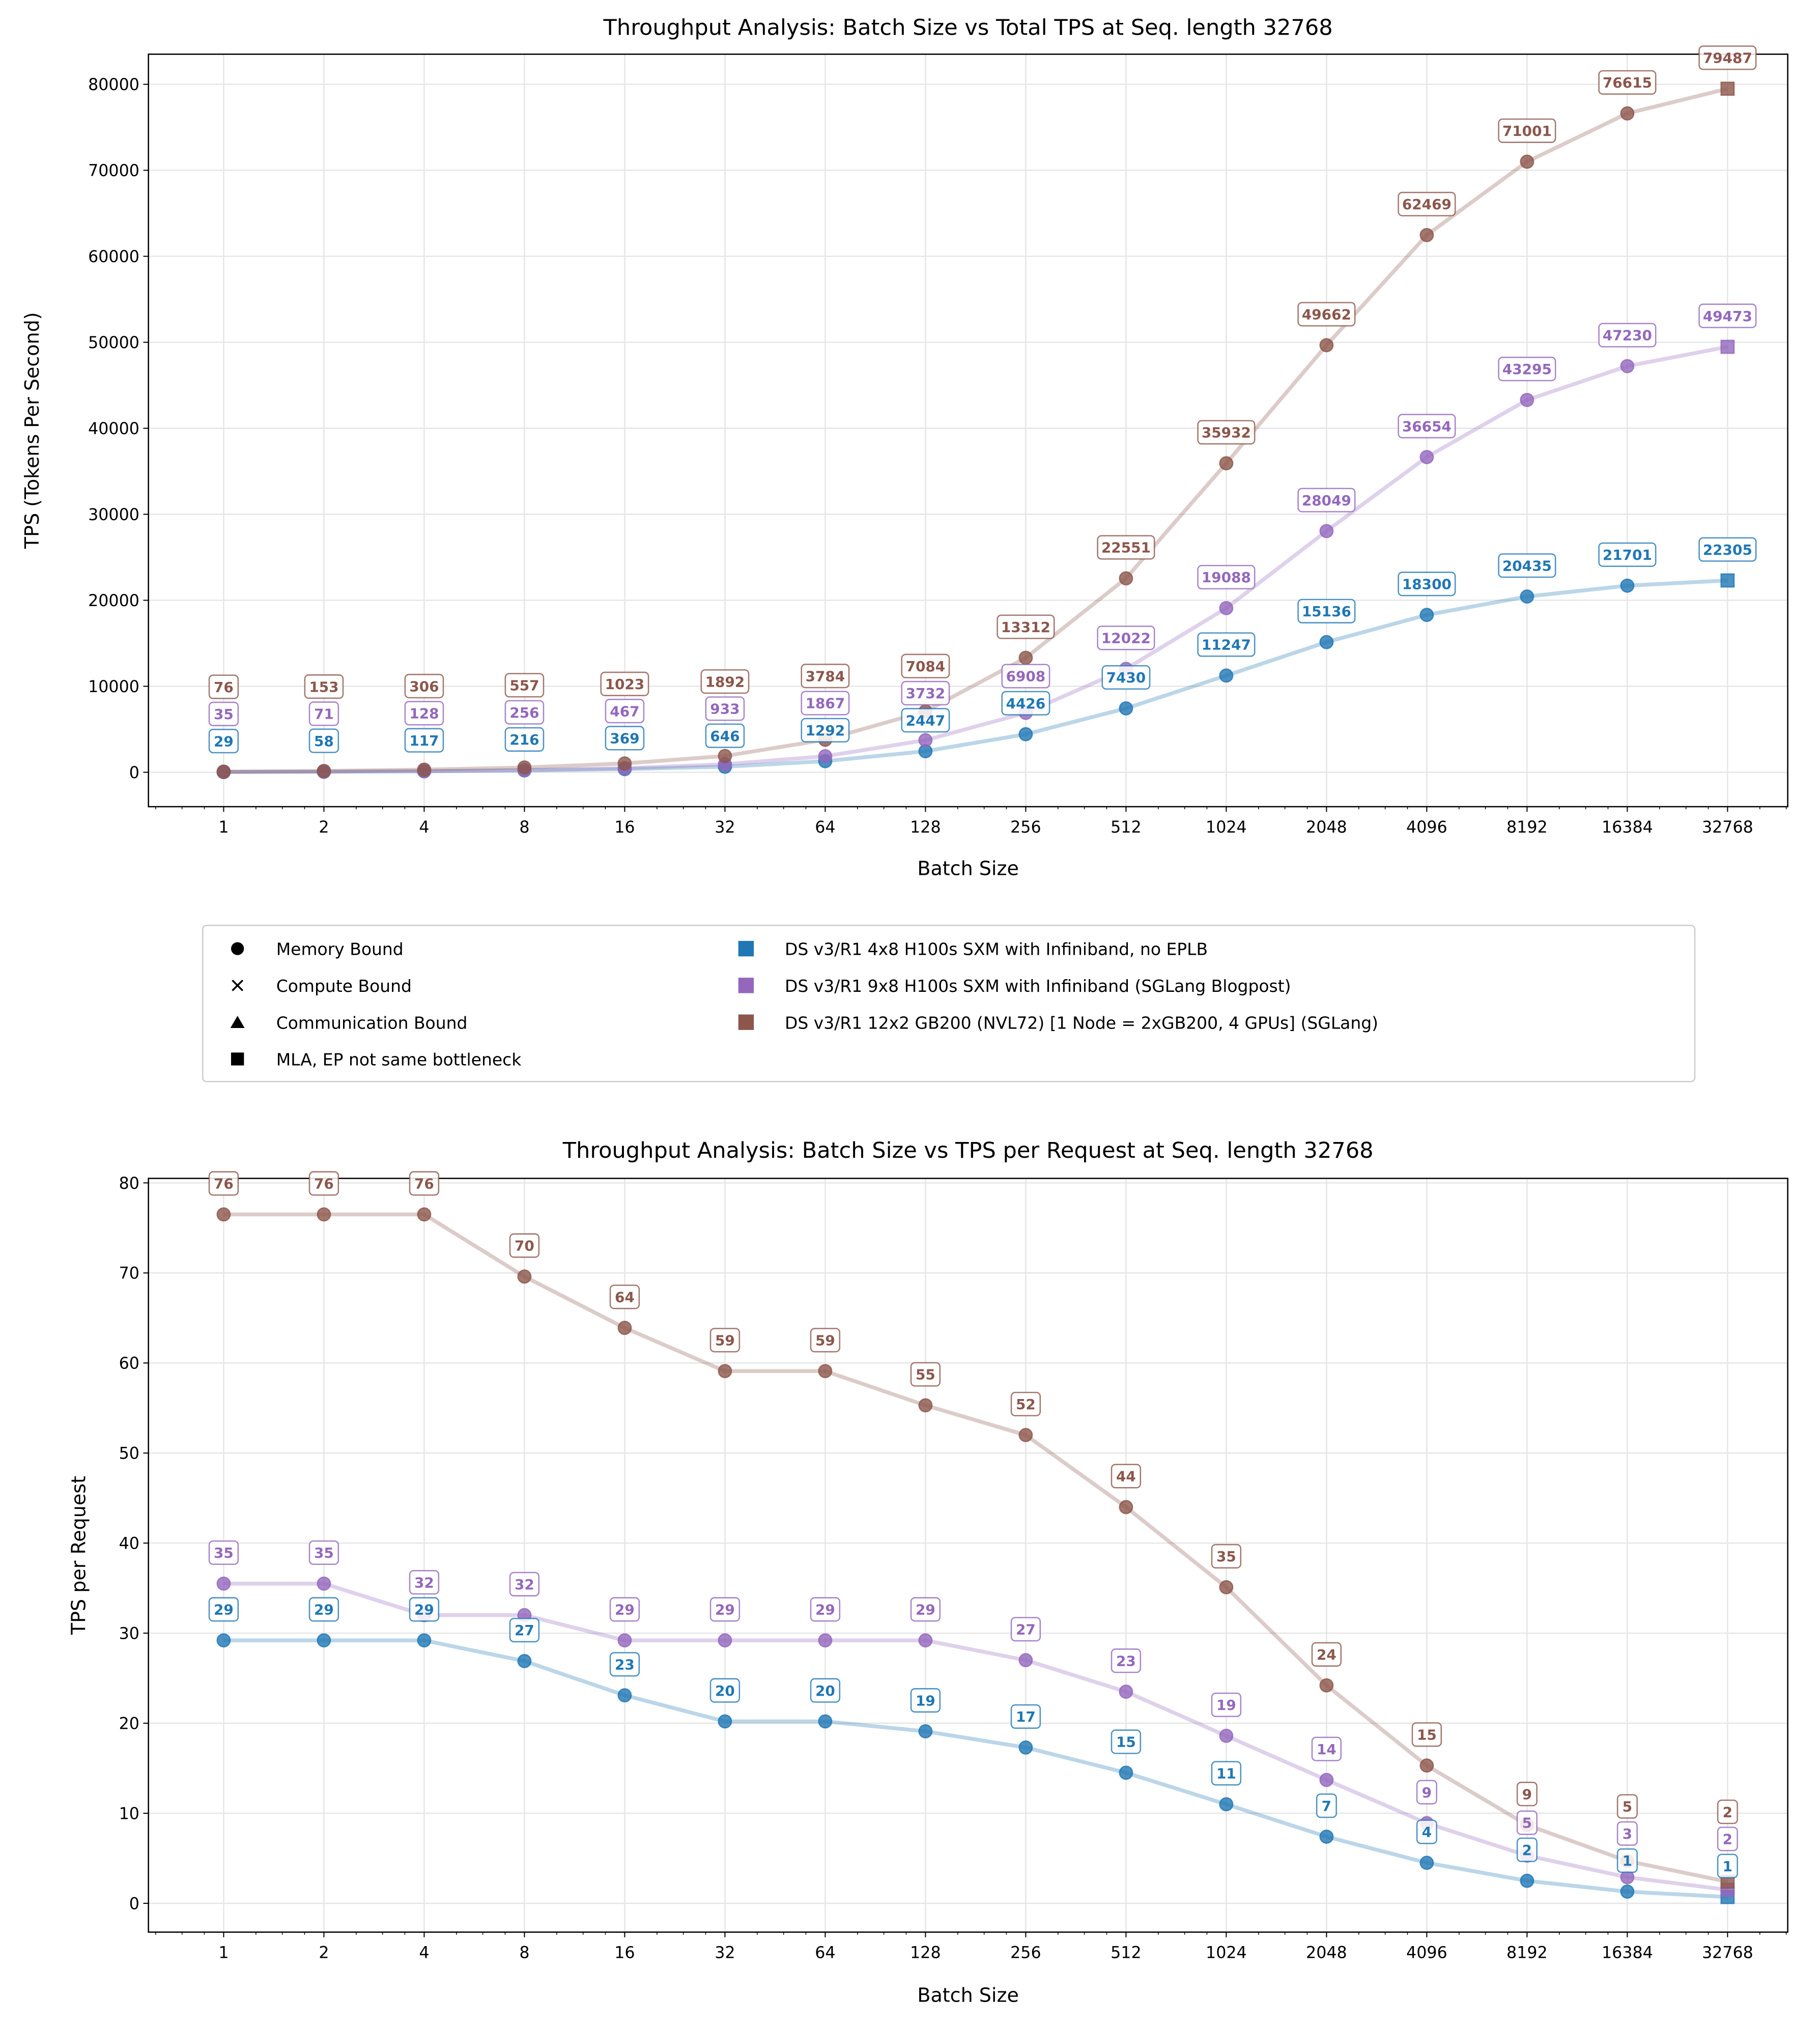  I want to click on x-tick-label: 32, so click(725, 827).